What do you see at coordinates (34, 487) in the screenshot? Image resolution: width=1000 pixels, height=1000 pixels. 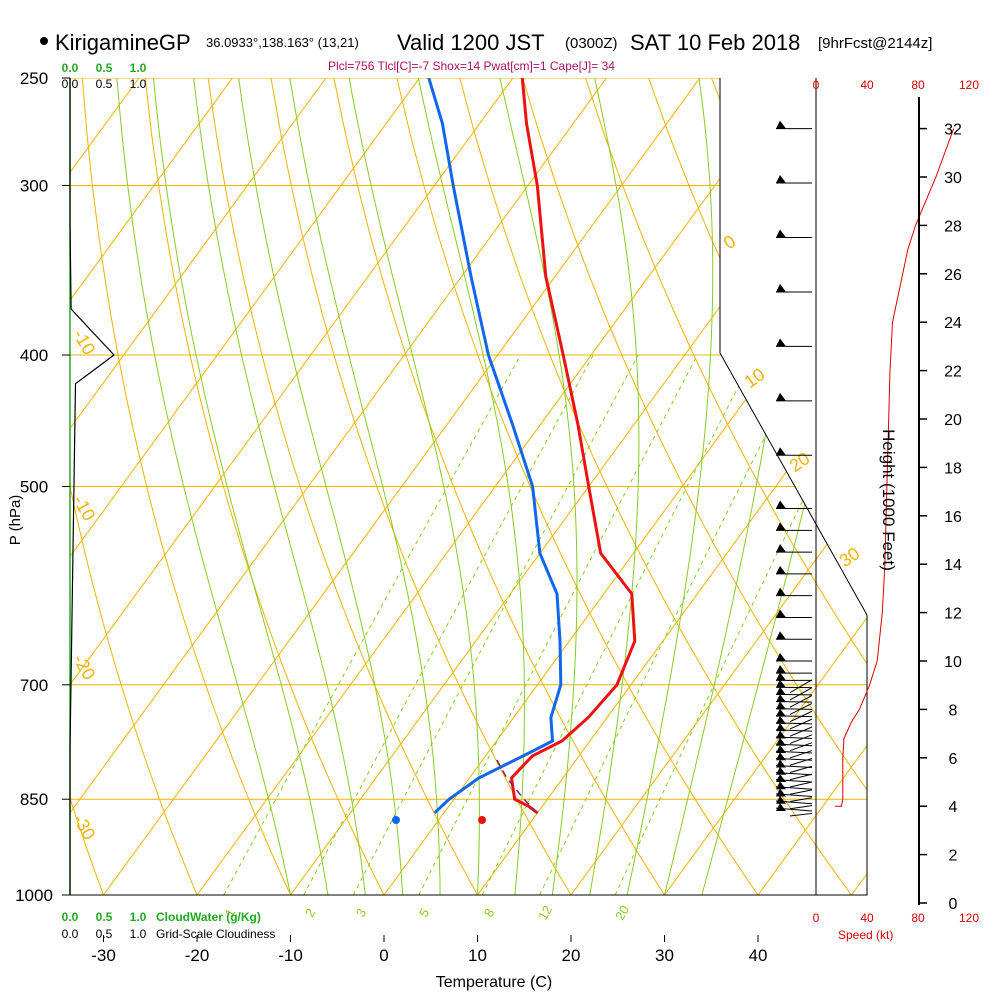 I see `pressure-tick-label: 500` at bounding box center [34, 487].